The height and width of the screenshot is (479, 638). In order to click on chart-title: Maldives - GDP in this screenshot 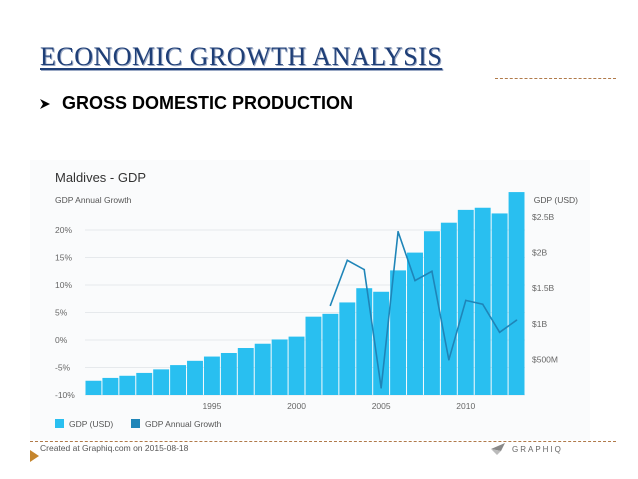, I will do `click(100, 177)`.